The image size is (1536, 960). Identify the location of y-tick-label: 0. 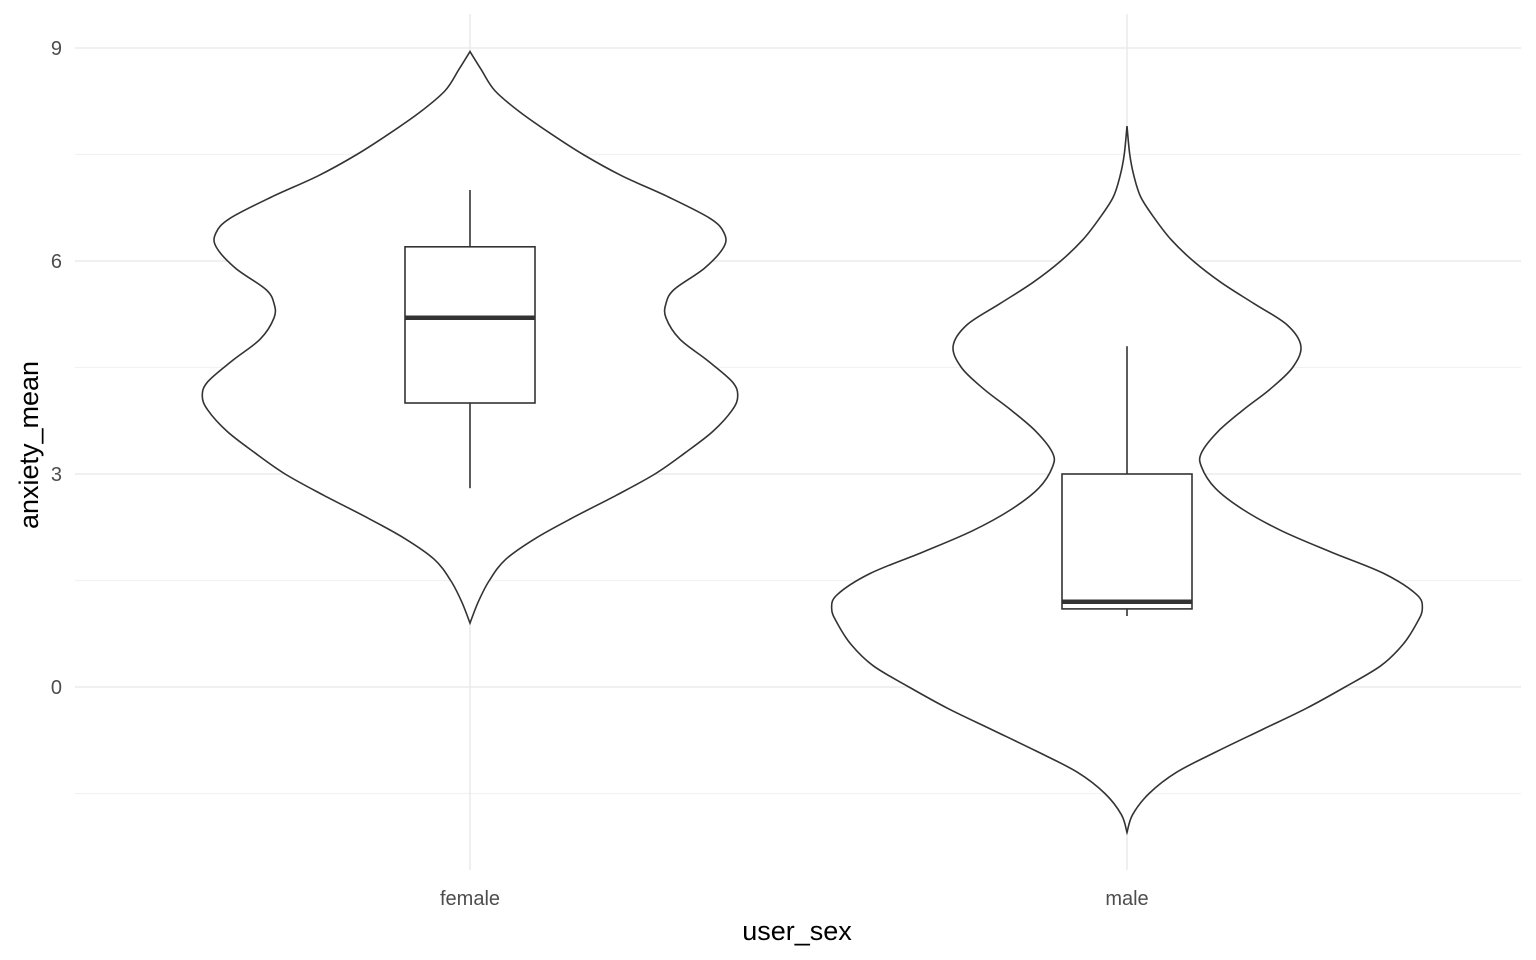
(56, 688).